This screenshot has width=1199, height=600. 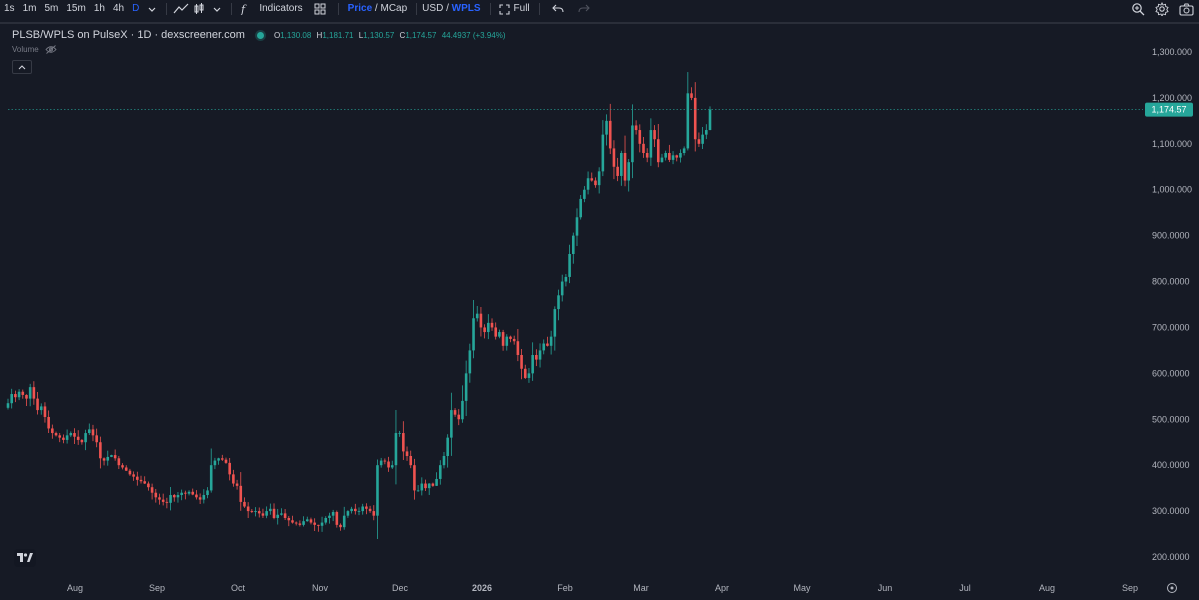 I want to click on collapse-legend-button, so click(x=22, y=67).